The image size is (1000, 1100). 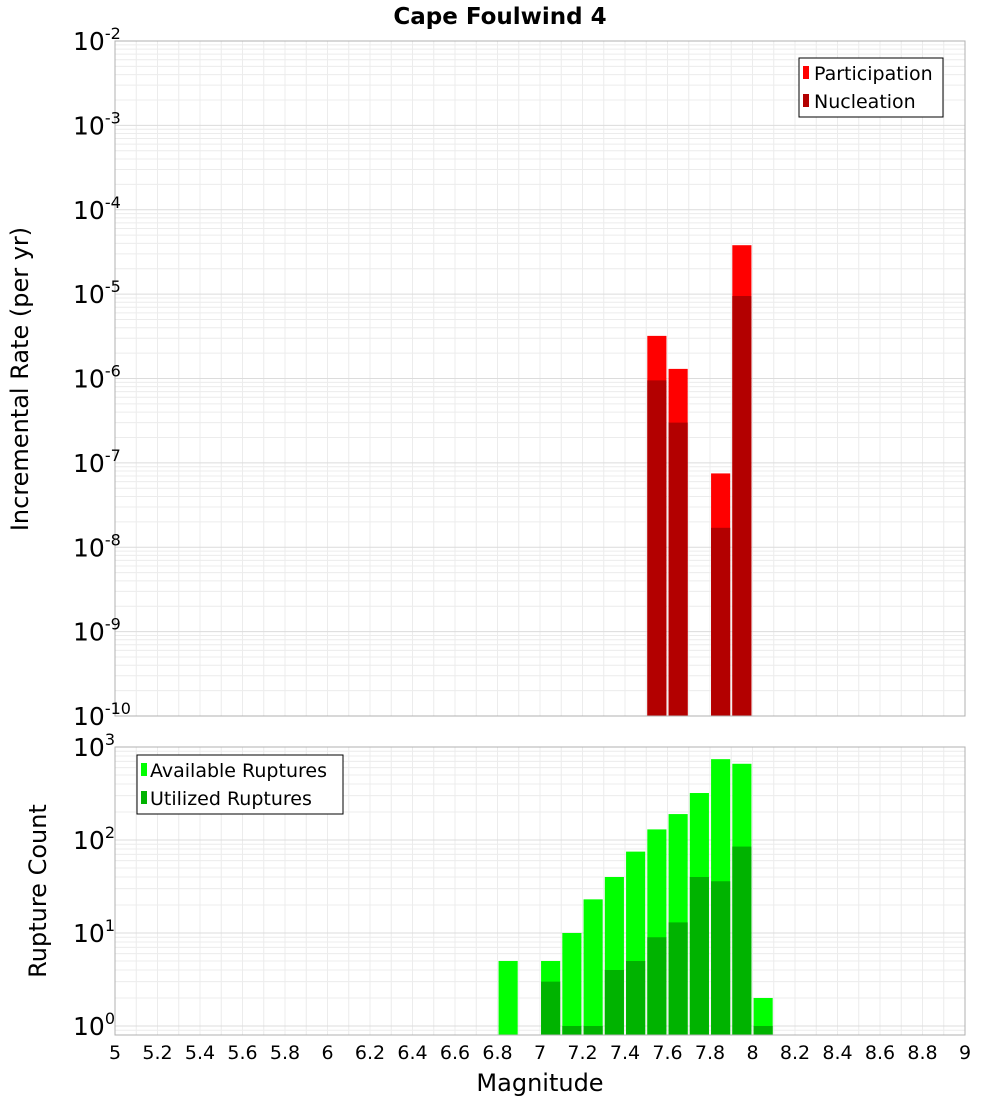 I want to click on x-tick-label: 7.6, so click(x=667, y=1053).